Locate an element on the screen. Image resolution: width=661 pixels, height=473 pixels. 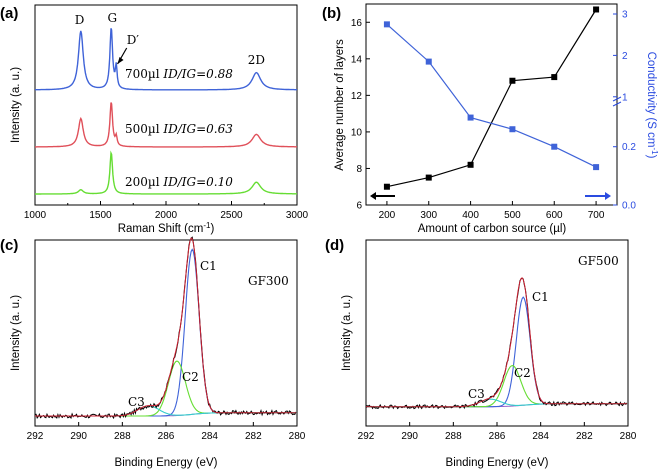
a-xtick-label-4: 3000 is located at coordinates (297, 215).